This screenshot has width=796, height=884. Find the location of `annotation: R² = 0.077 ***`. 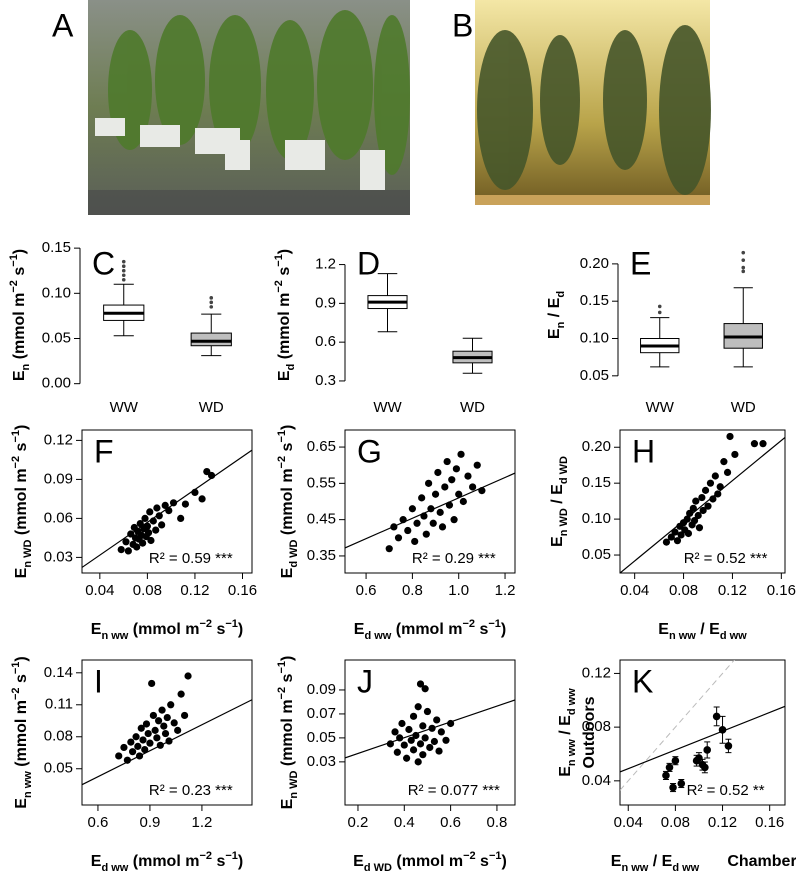

annotation: R² = 0.077 *** is located at coordinates (454, 790).